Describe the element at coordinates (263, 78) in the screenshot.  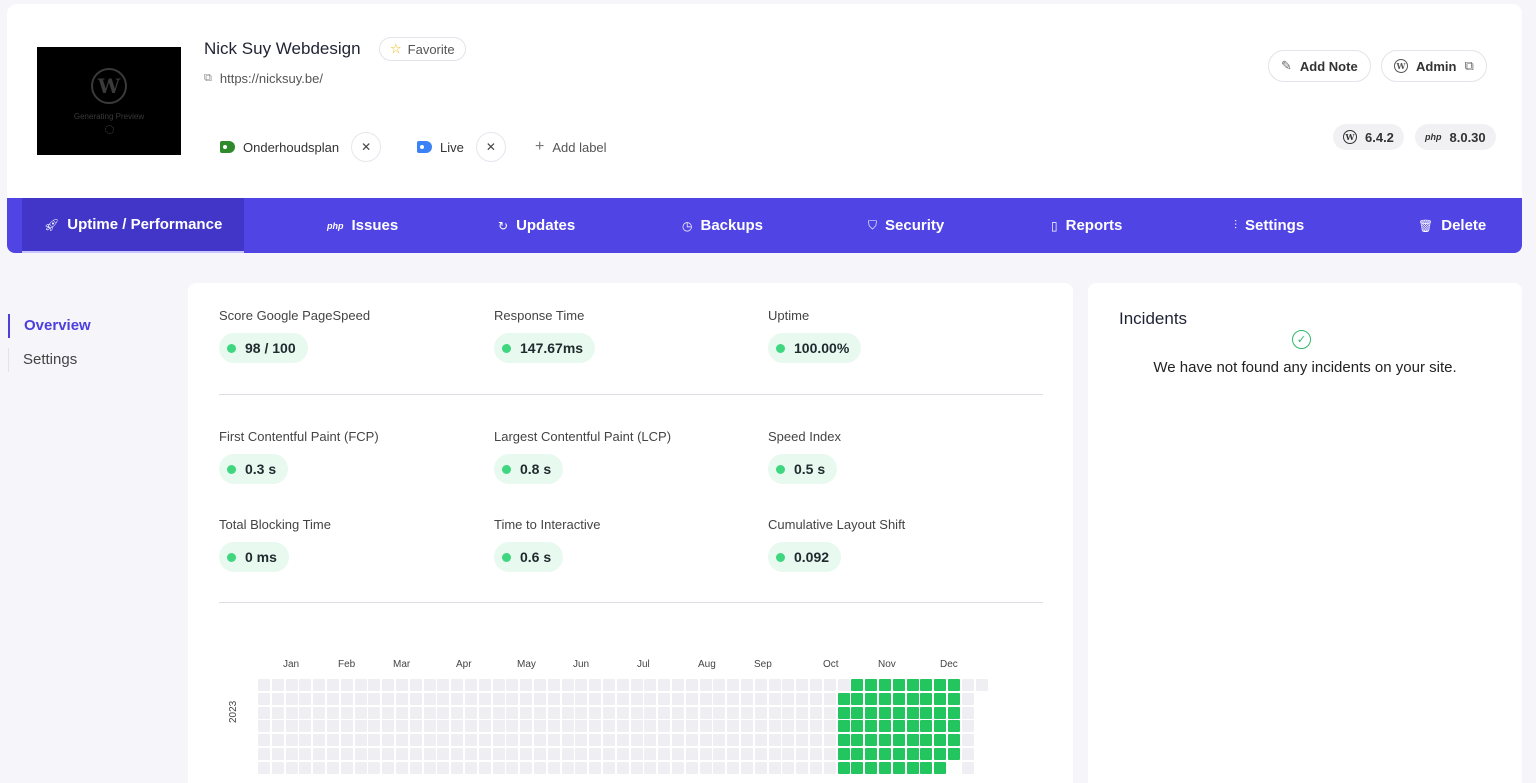
I see `site-url-link: ⧉ https://nicksuy.be/` at that location.